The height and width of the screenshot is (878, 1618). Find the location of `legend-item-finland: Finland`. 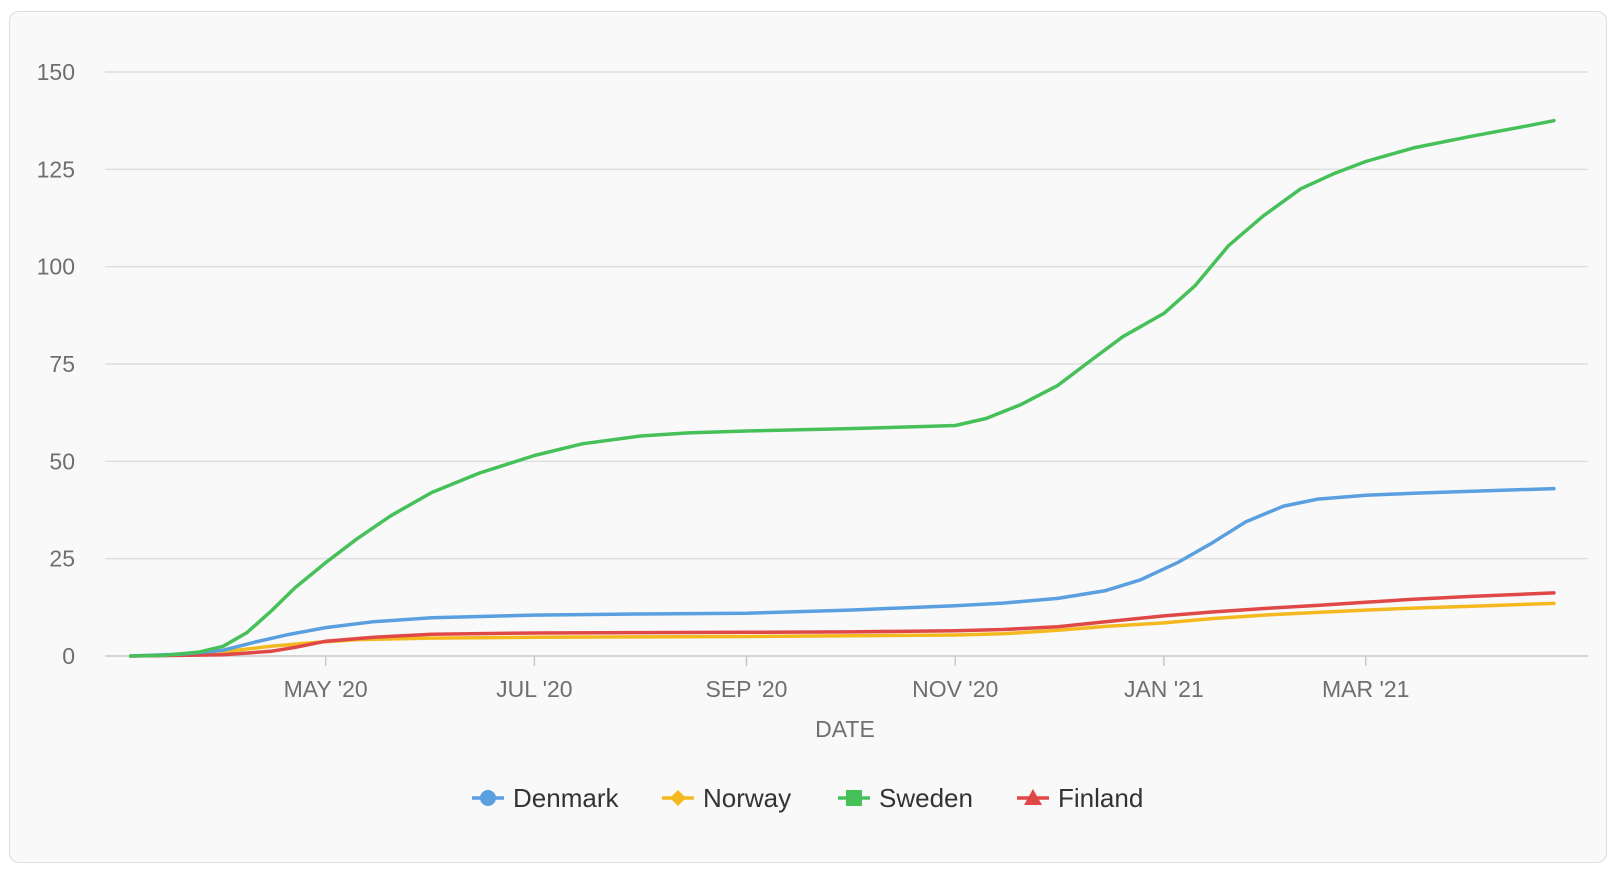

legend-item-finland: Finland is located at coordinates (1080, 798).